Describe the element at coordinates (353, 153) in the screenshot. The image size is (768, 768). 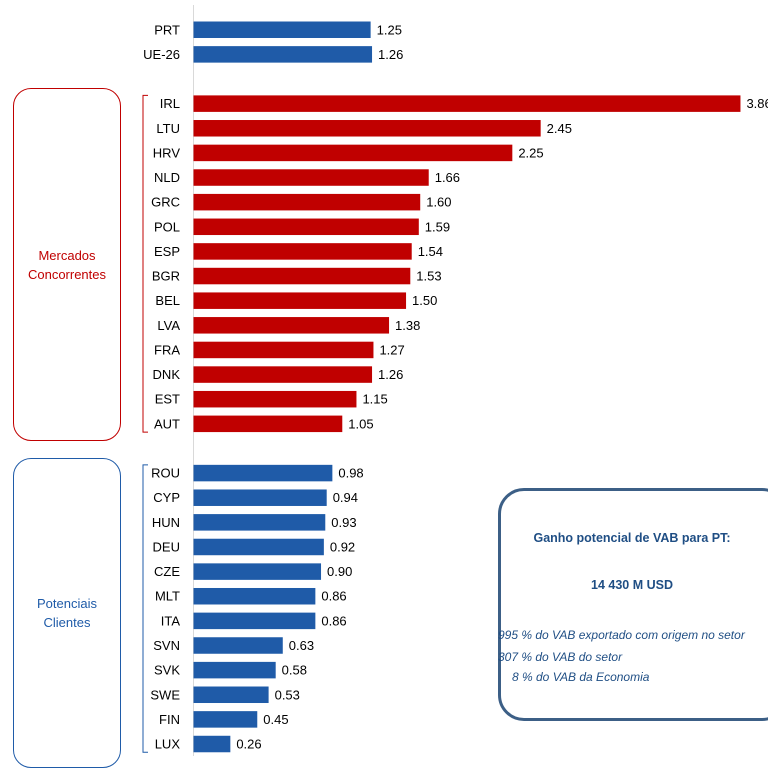
I see `bar-hrv` at that location.